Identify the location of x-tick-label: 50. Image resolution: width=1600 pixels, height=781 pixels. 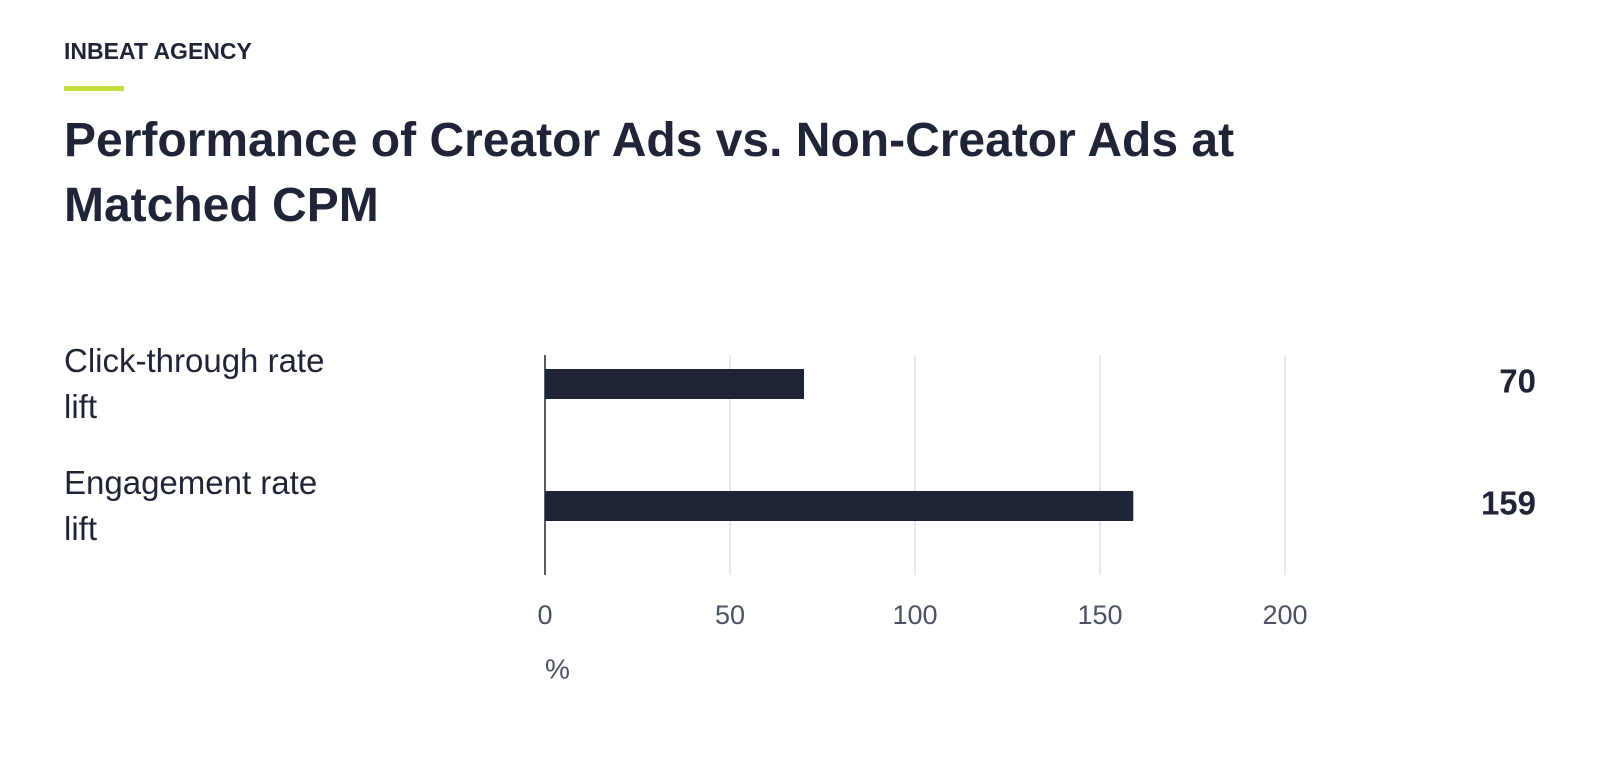
(730, 615).